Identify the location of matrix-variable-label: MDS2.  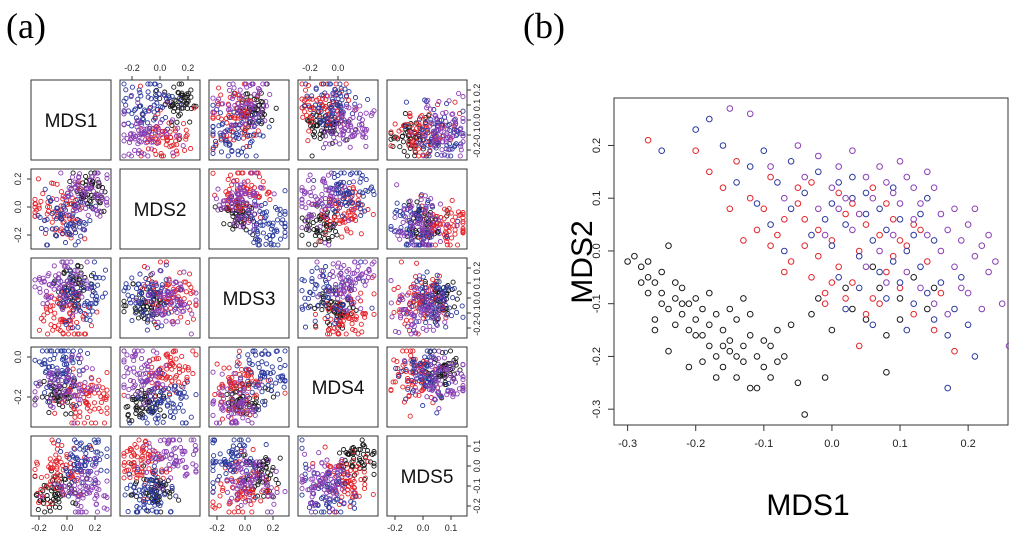
(160, 210).